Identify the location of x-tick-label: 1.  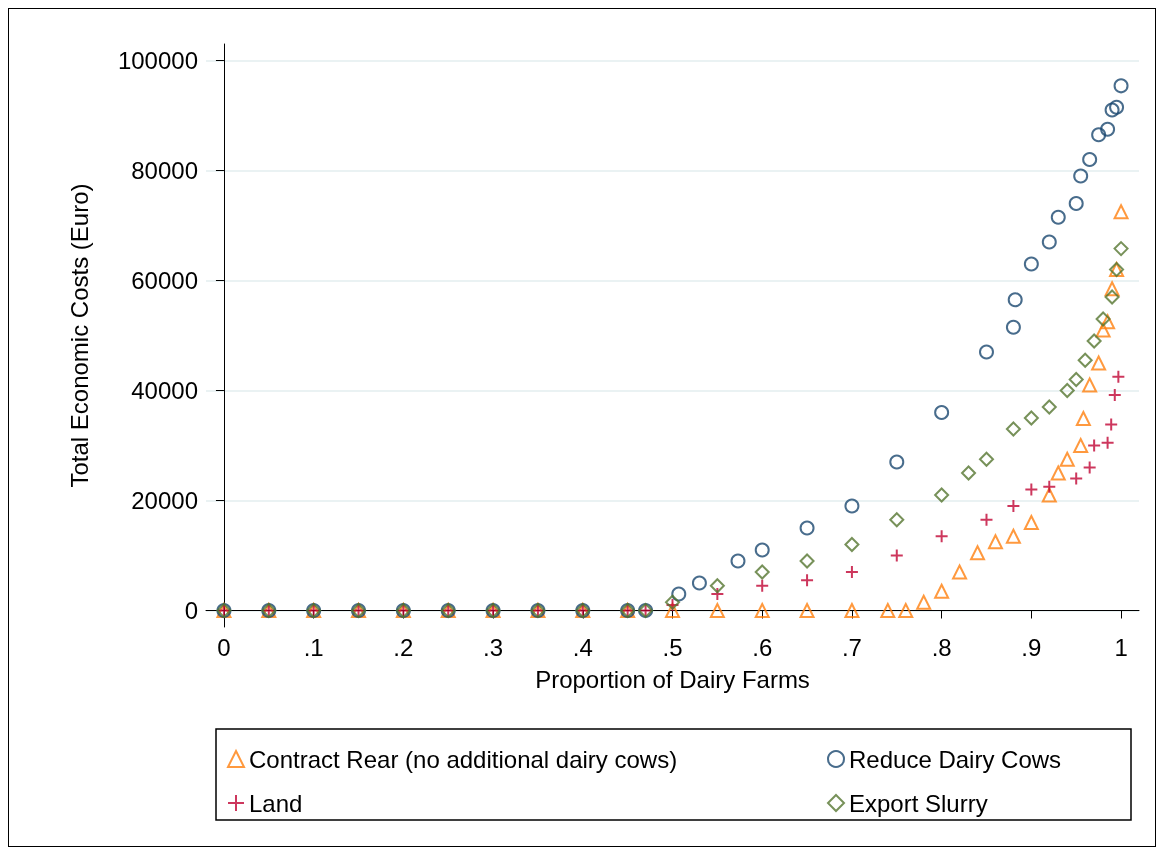
(1121, 647).